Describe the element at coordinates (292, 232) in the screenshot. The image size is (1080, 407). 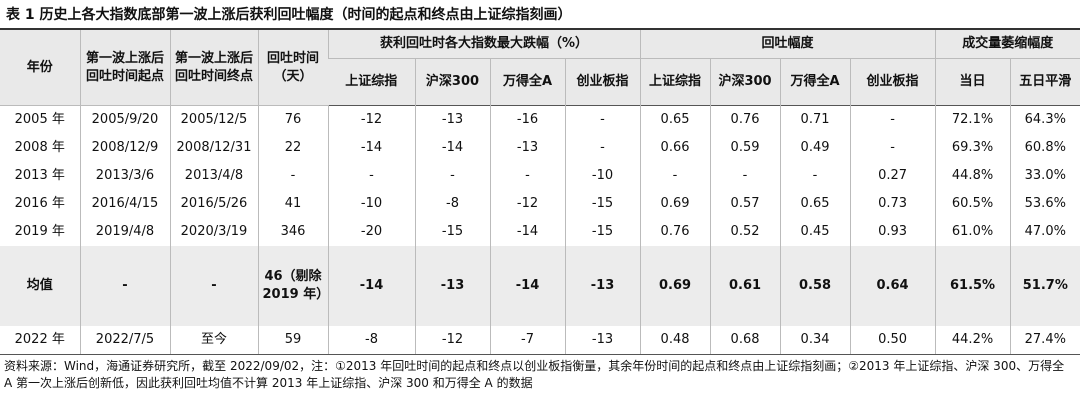
I see `table-cell: 346` at that location.